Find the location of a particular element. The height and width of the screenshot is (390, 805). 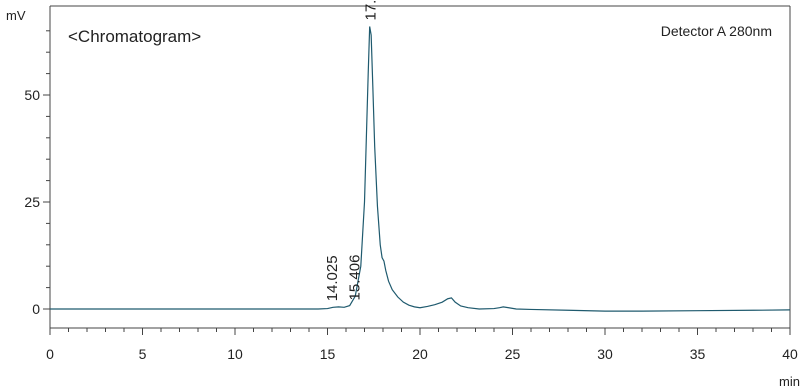

x-tick-label: 20 is located at coordinates (420, 354).